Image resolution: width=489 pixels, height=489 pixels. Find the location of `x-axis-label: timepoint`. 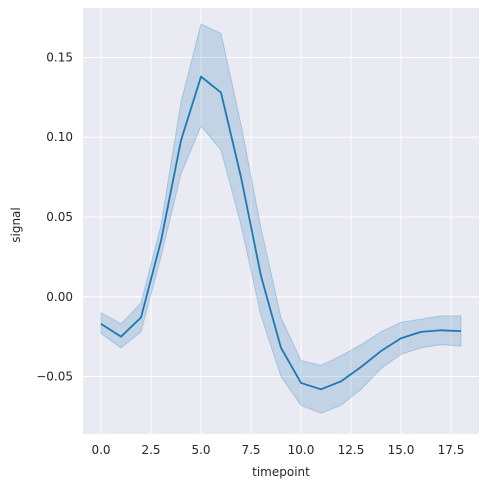

x-axis-label: timepoint is located at coordinates (281, 472).